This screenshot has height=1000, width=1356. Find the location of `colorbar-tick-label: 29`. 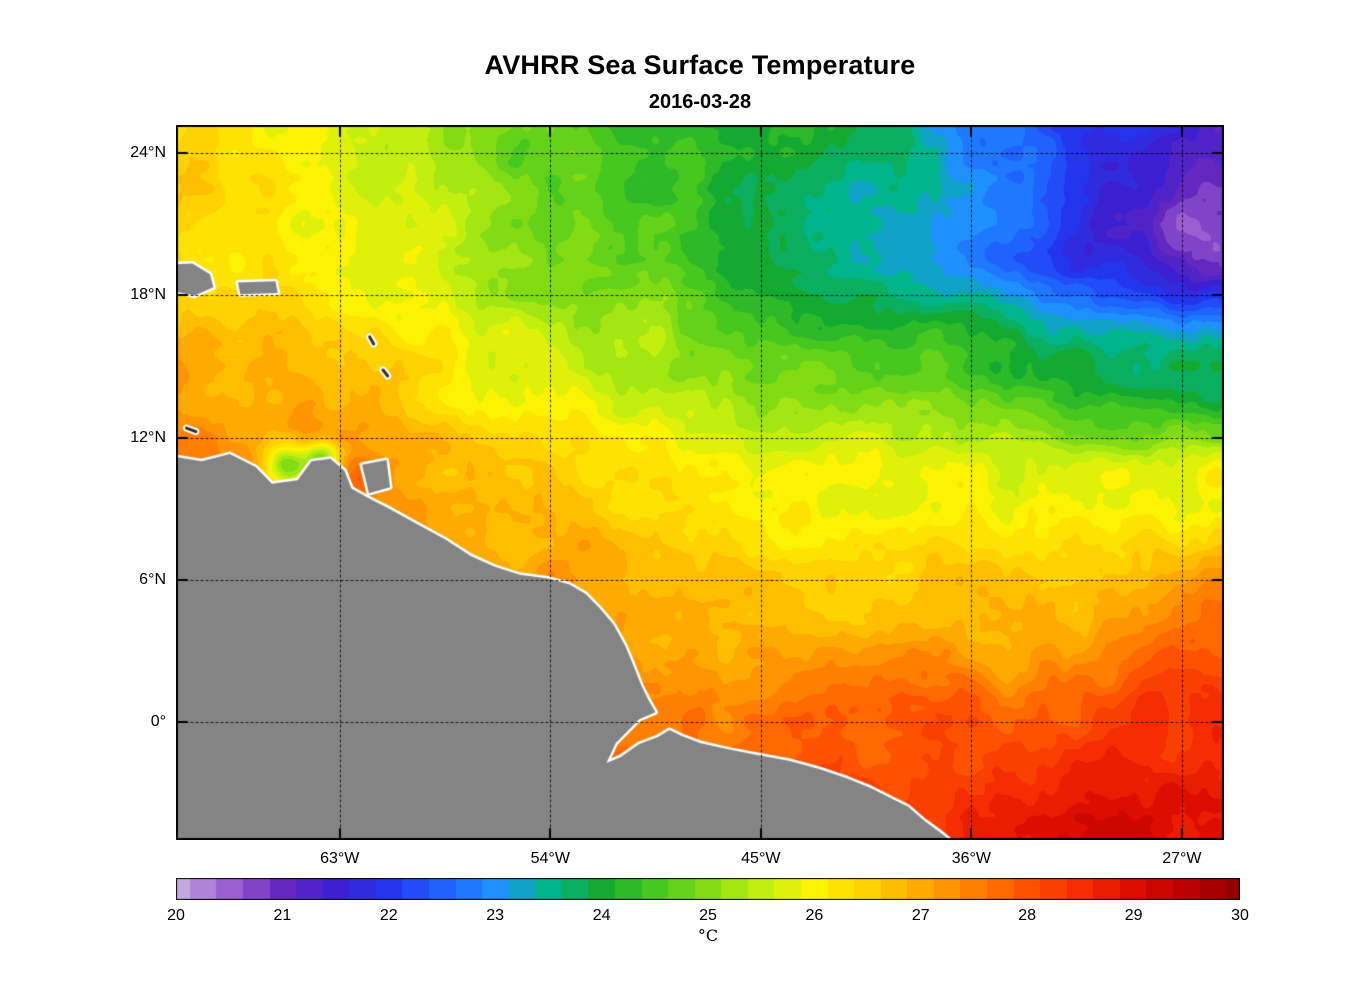

colorbar-tick-label: 29 is located at coordinates (1133, 915).